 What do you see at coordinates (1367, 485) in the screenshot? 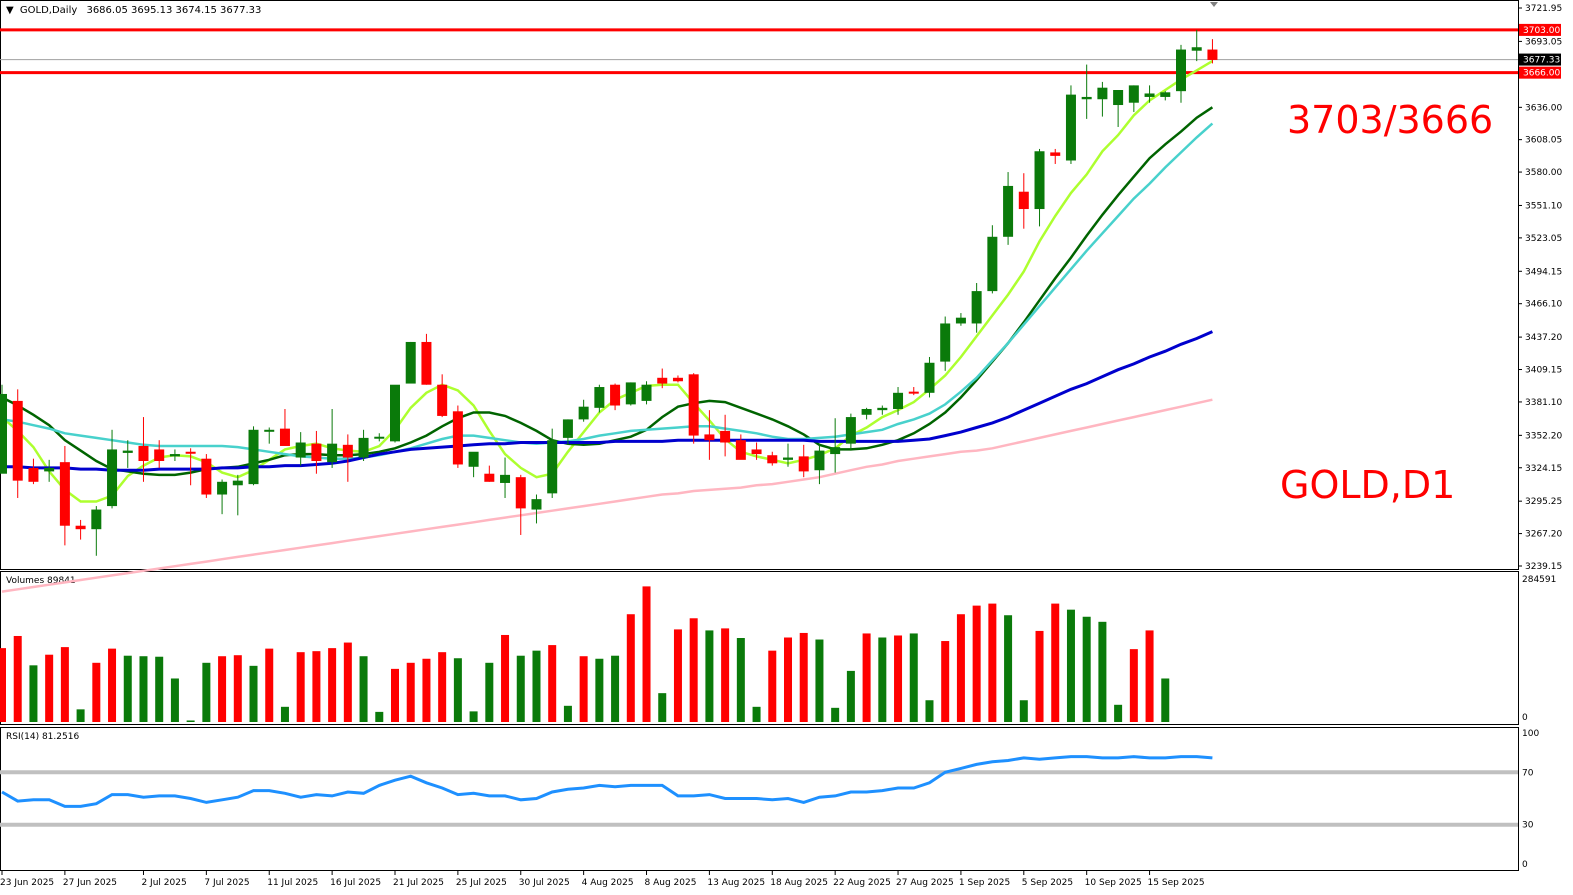
I see `symbol-timeframe-annotation: GOLD,D1` at bounding box center [1367, 485].